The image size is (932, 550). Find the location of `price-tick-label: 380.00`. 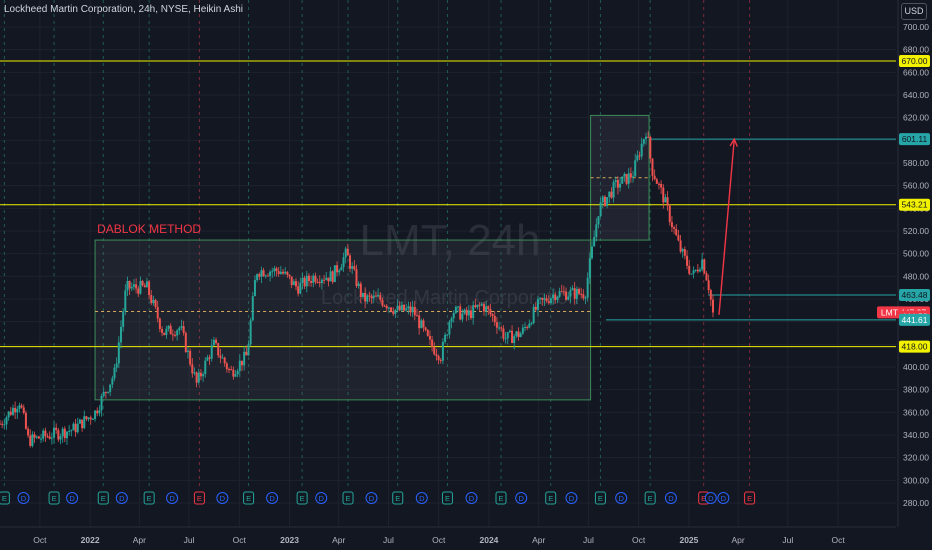

price-tick-label: 380.00 is located at coordinates (916, 390).